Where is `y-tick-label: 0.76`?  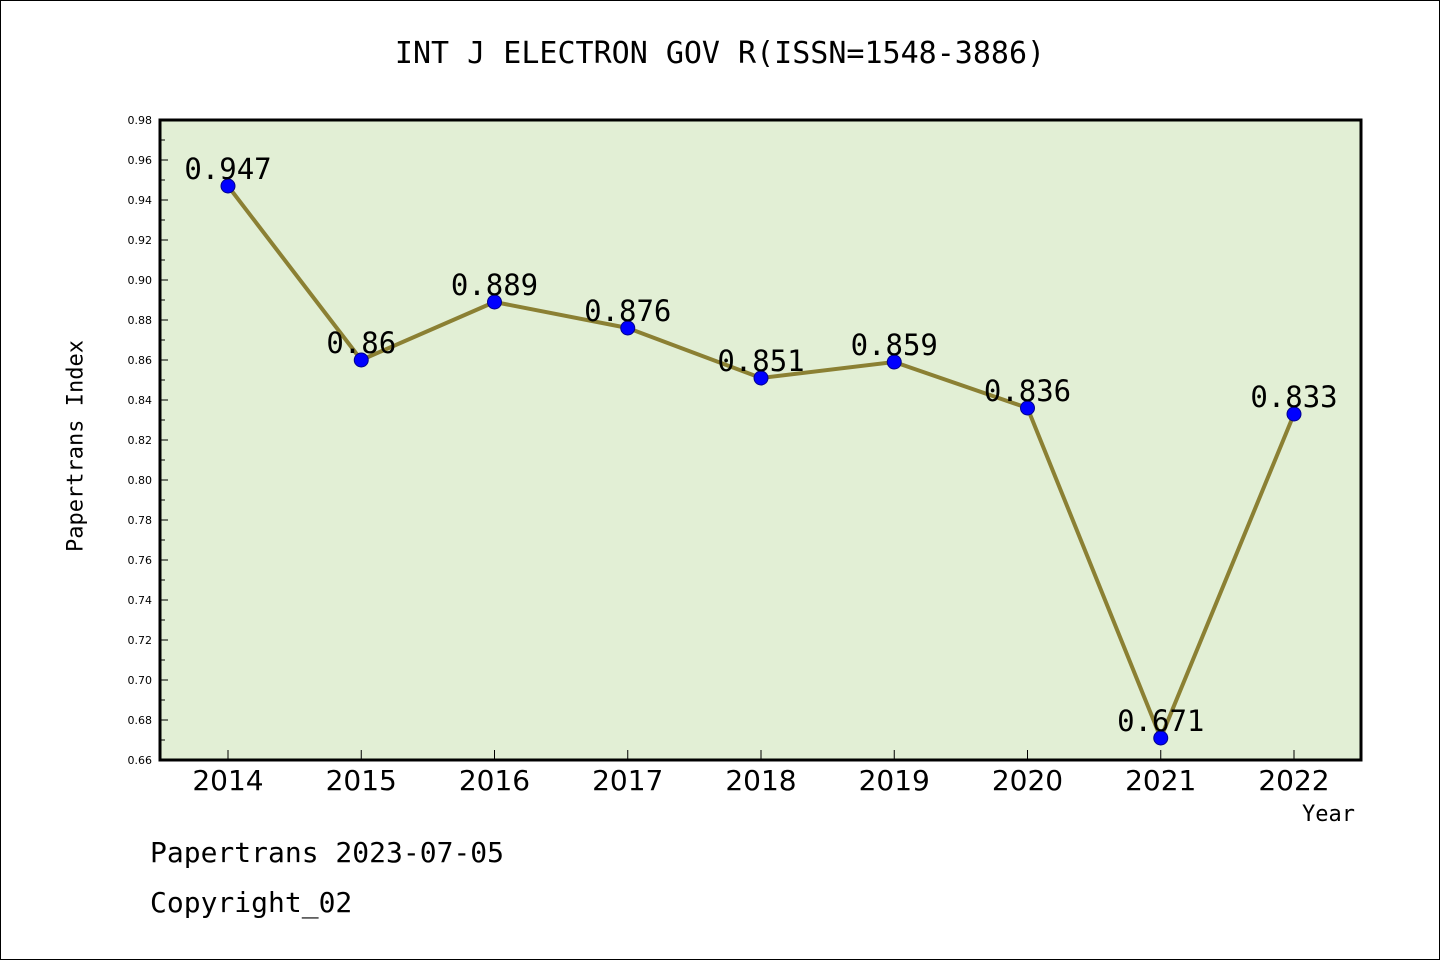
y-tick-label: 0.76 is located at coordinates (140, 560).